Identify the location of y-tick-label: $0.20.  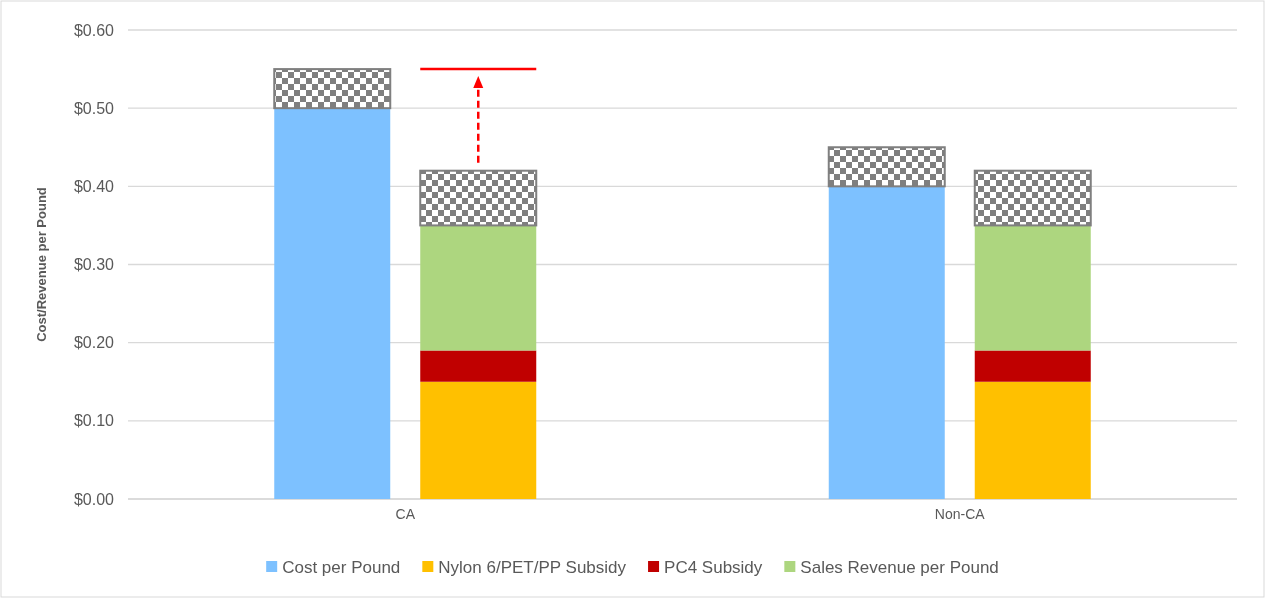
(94, 343).